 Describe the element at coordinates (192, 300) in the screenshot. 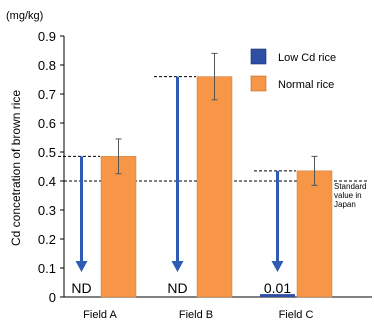

I see `labels-group: ND Field A ND Field B 0.01 Field C` at that location.